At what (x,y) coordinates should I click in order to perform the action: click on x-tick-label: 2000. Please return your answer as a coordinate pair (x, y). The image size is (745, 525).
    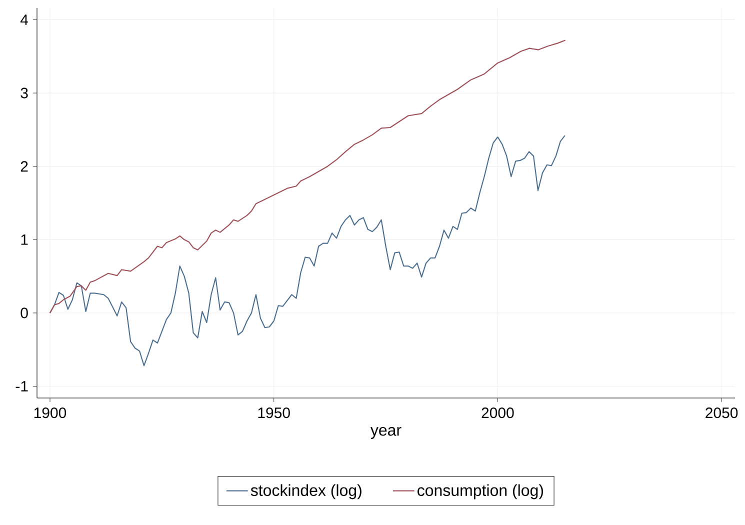
    Looking at the image, I should click on (498, 413).